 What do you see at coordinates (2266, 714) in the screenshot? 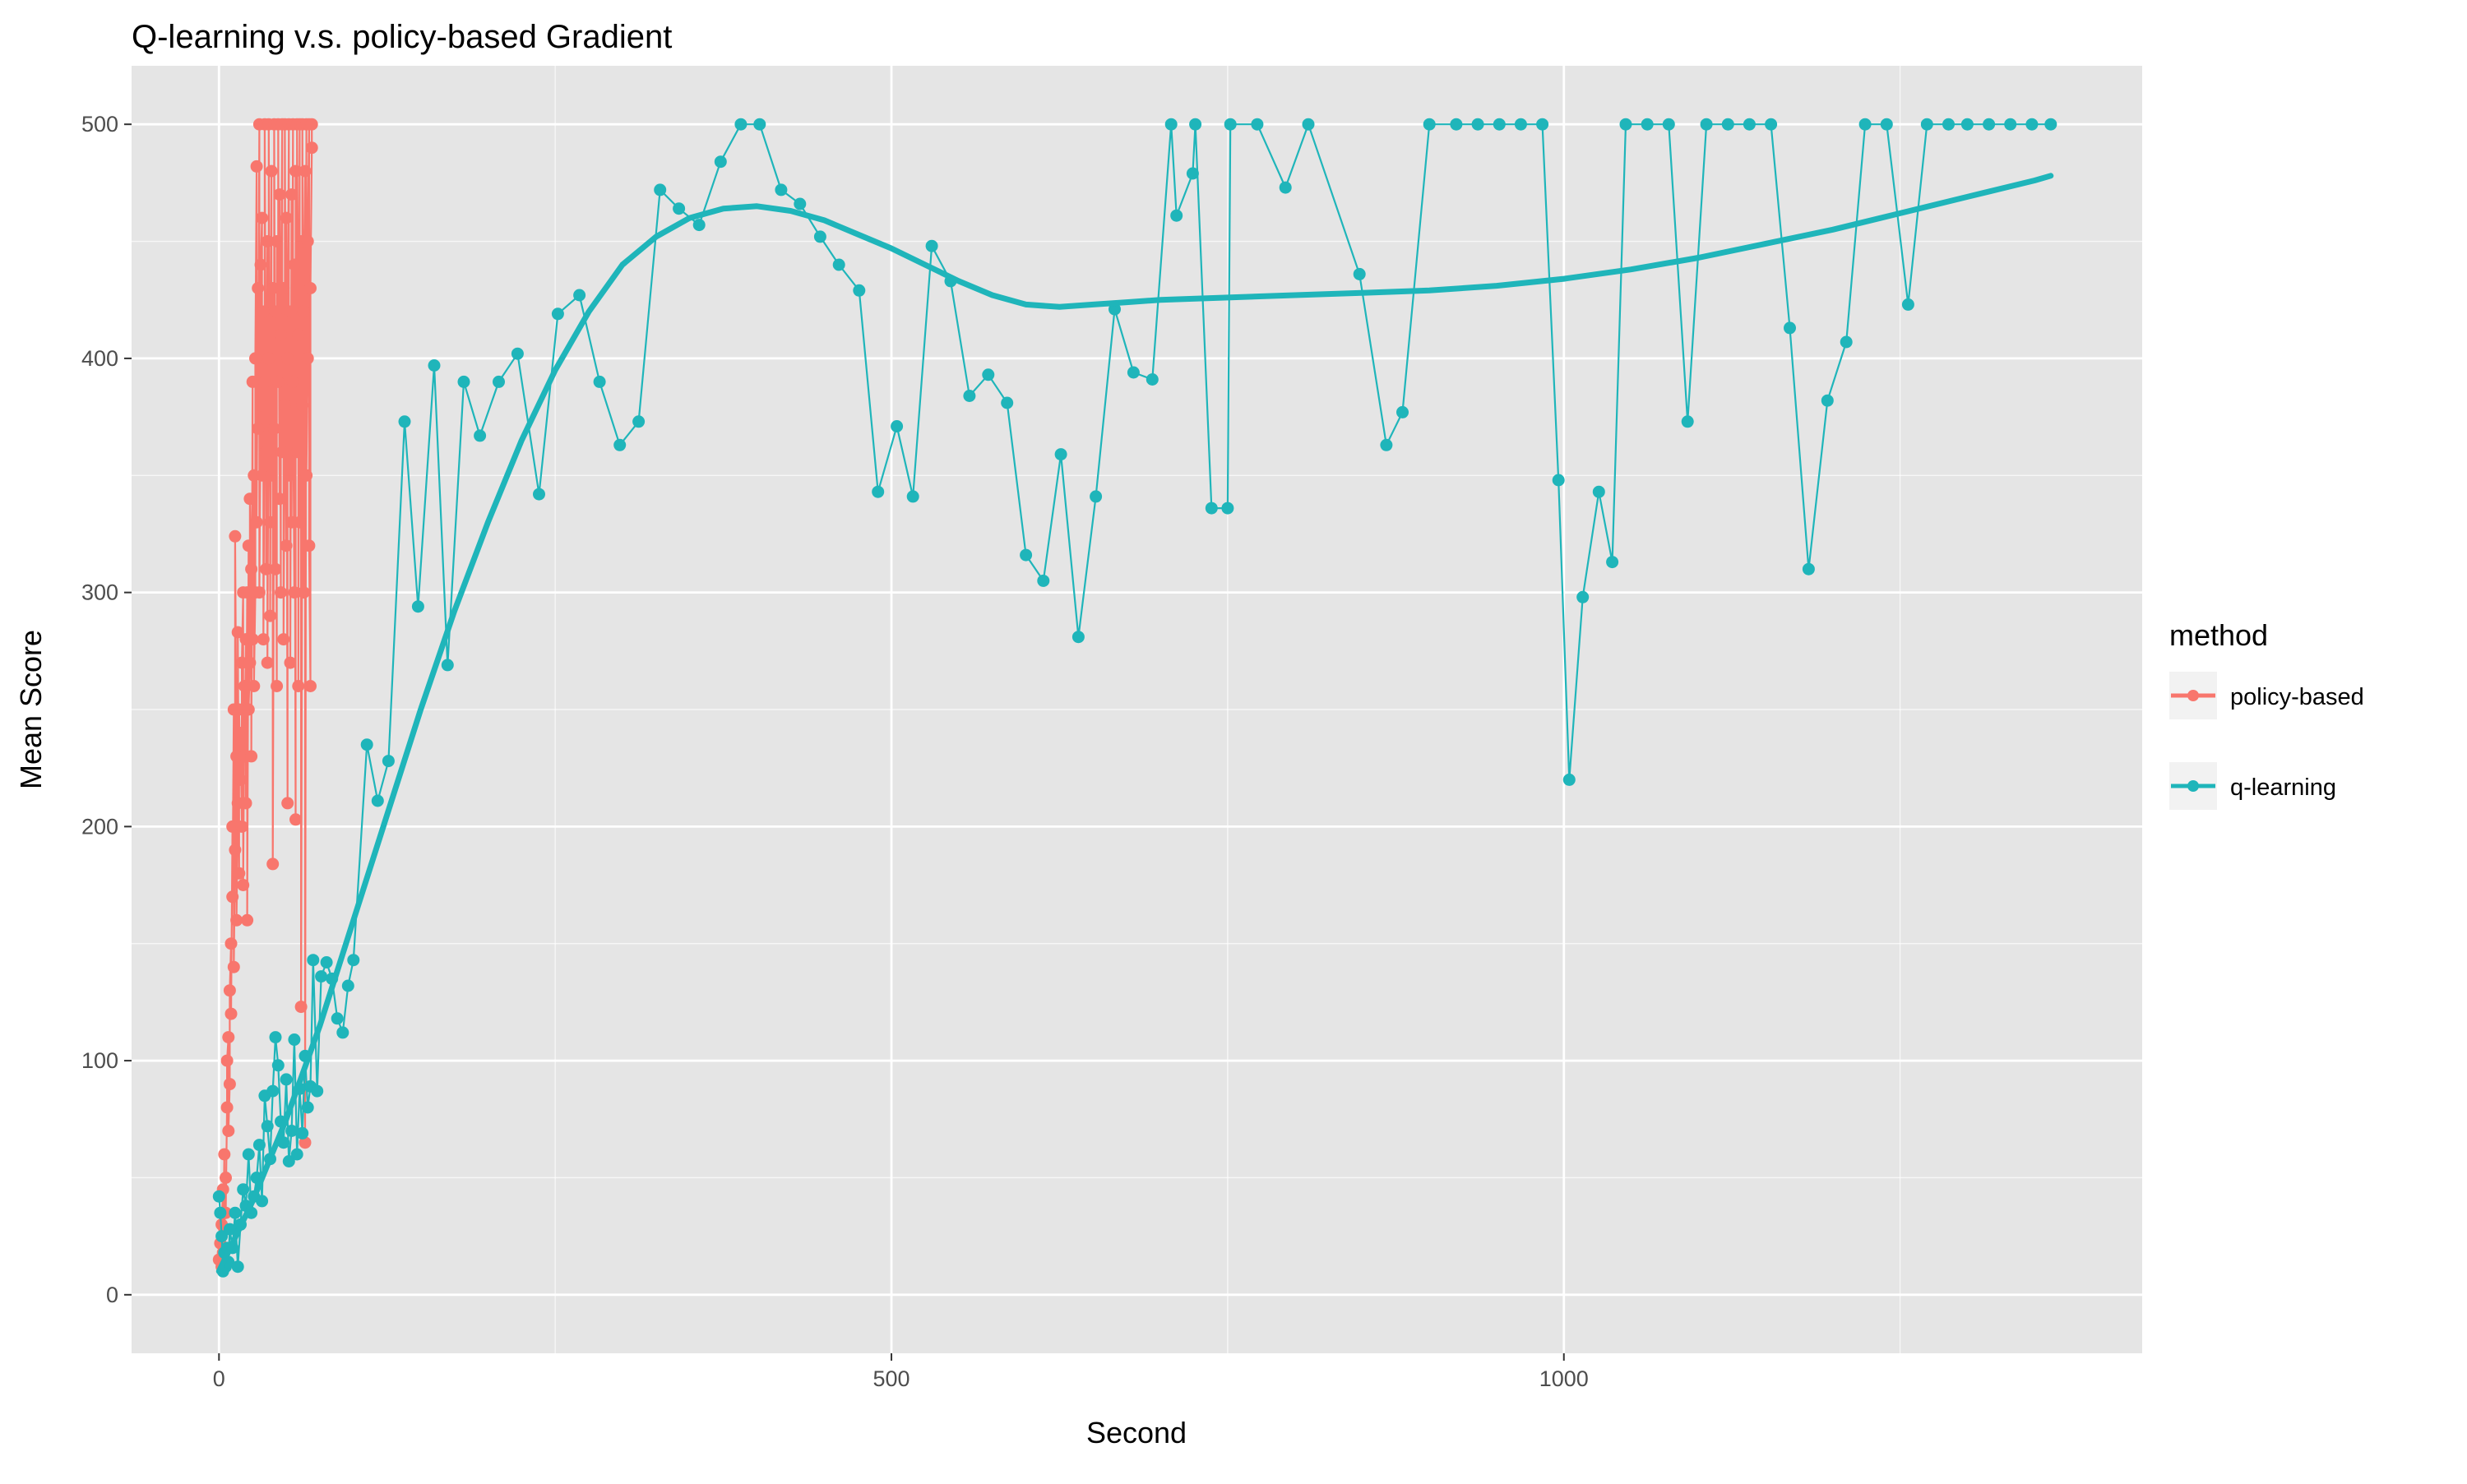
I see `legend: method policy-based q-learning` at bounding box center [2266, 714].